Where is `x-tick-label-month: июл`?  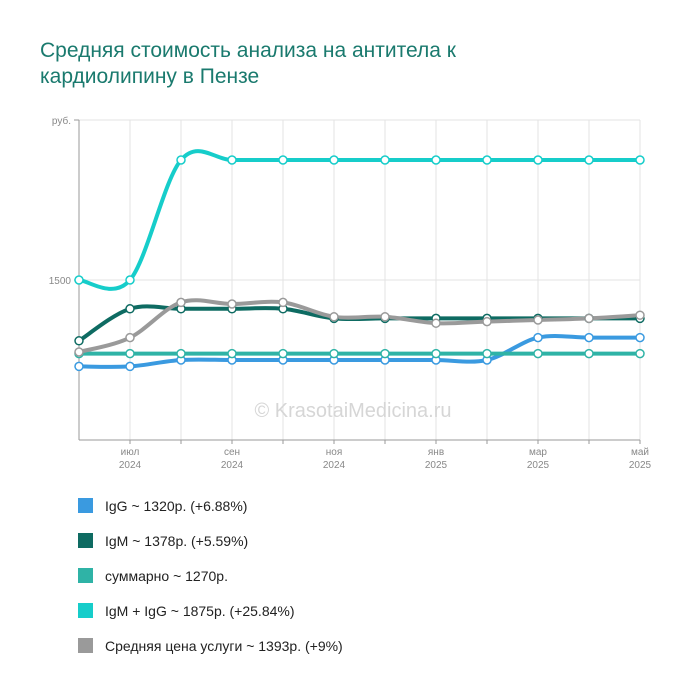
x-tick-label-month: июл is located at coordinates (130, 452).